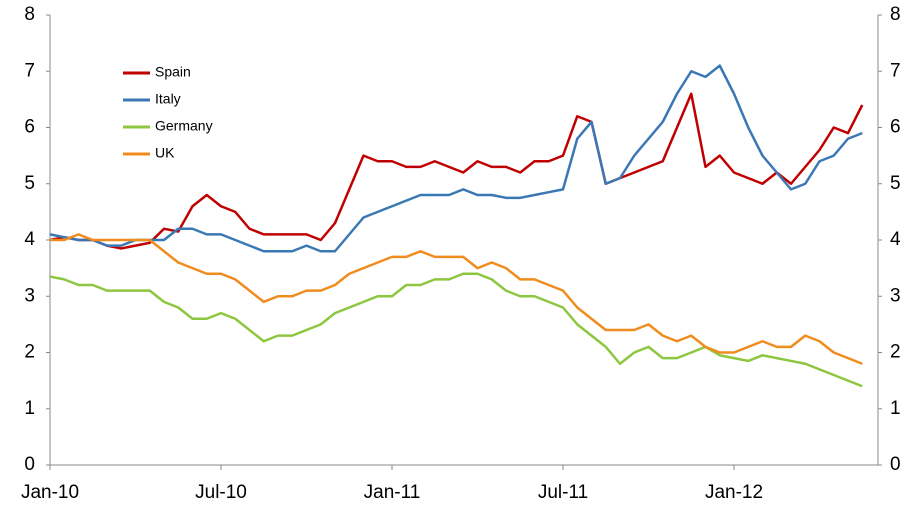 The width and height of the screenshot is (919, 510). What do you see at coordinates (895, 127) in the screenshot?
I see `y2-tick-label: 6` at bounding box center [895, 127].